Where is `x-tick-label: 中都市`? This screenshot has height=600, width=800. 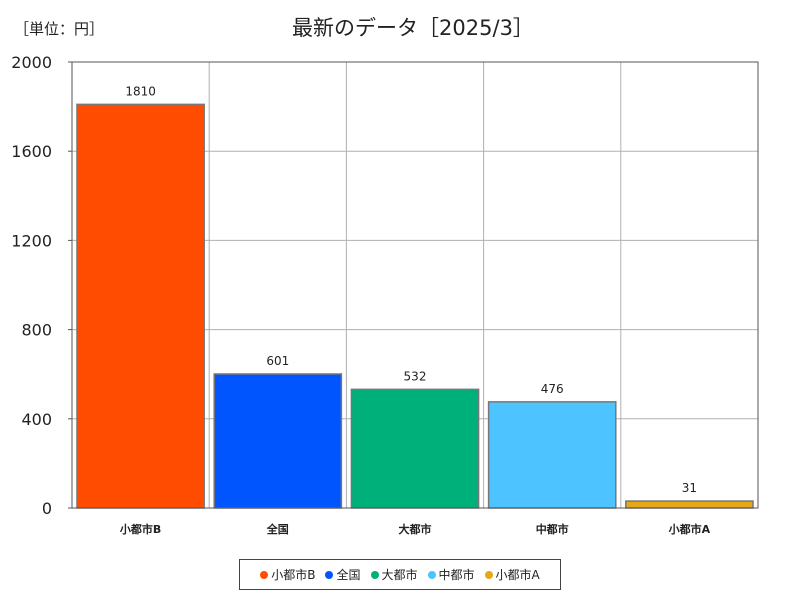 x-tick-label: 中都市 is located at coordinates (552, 529).